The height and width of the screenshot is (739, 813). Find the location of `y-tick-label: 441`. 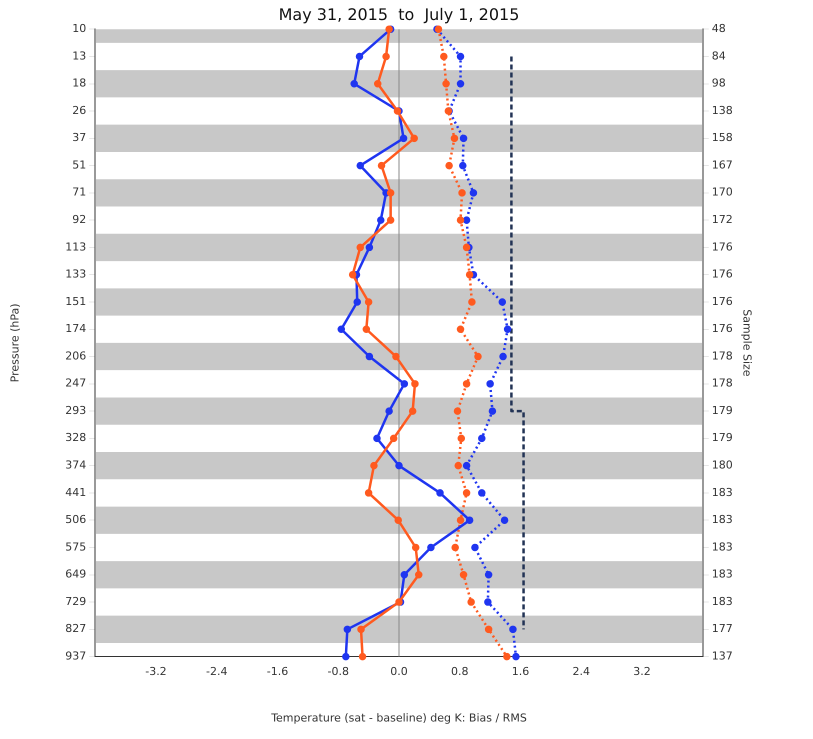

y-tick-label: 441 is located at coordinates (75, 492).